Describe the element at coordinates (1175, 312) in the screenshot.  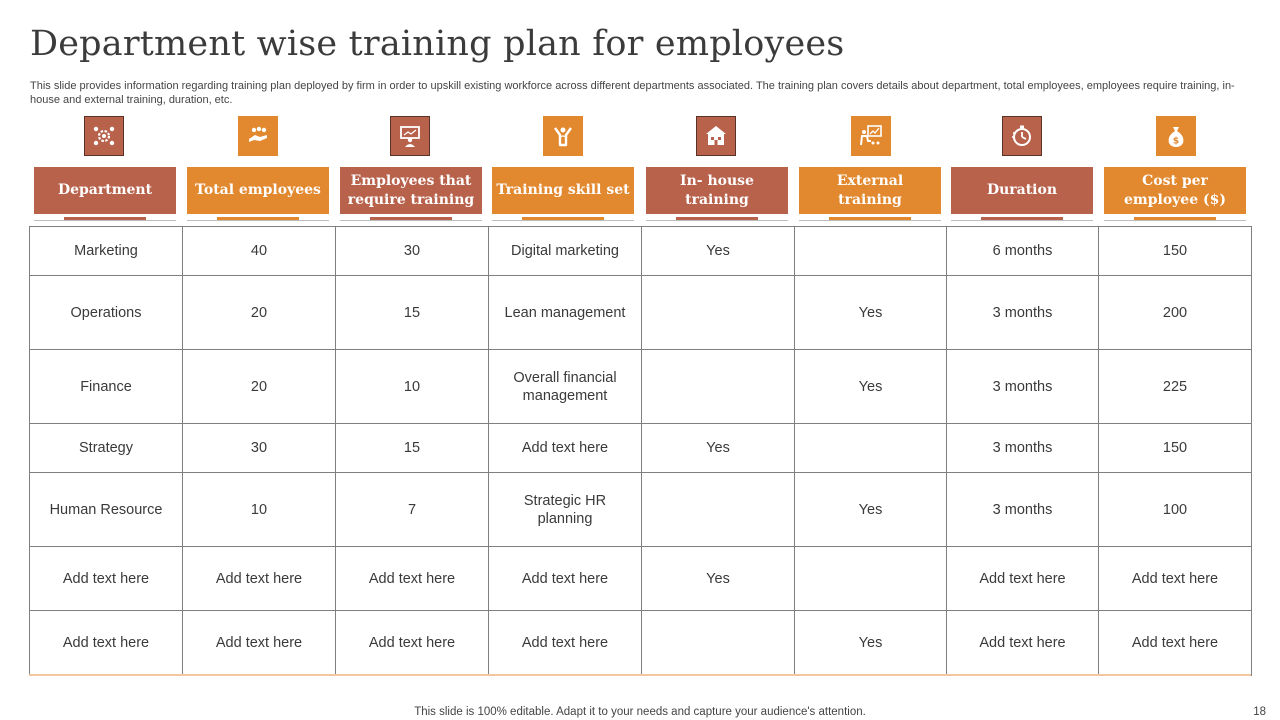
I see `cell-cost: 200` at that location.